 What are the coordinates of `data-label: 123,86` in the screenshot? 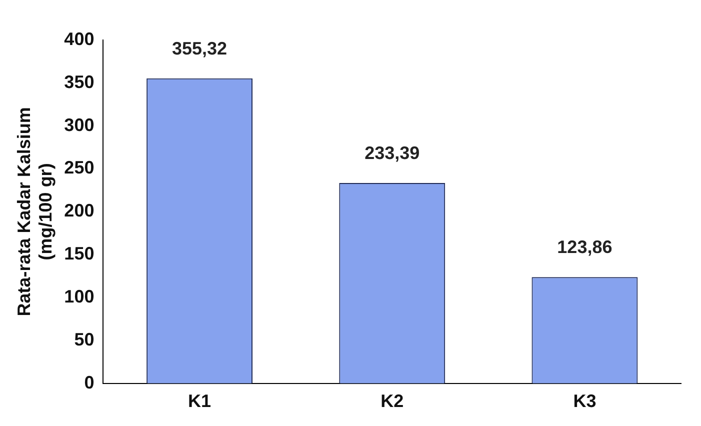 It's located at (584, 247).